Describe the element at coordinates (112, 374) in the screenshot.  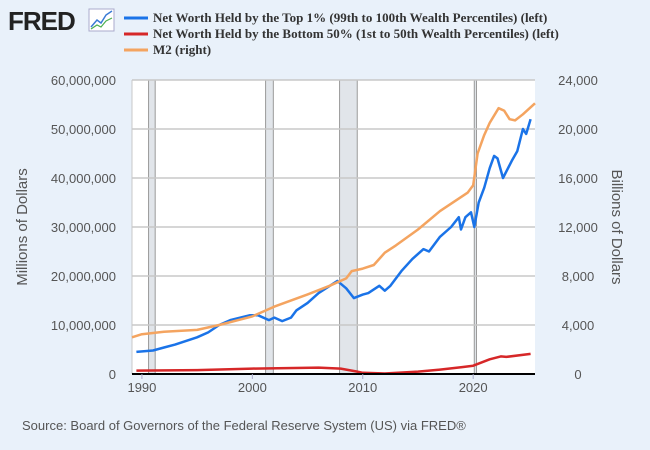
I see `y-tick-label-left: 0` at that location.